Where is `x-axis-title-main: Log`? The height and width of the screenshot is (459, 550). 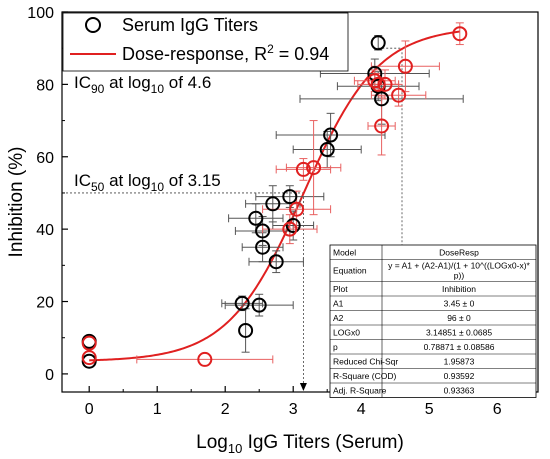
x-axis-title-main: Log is located at coordinates (212, 442).